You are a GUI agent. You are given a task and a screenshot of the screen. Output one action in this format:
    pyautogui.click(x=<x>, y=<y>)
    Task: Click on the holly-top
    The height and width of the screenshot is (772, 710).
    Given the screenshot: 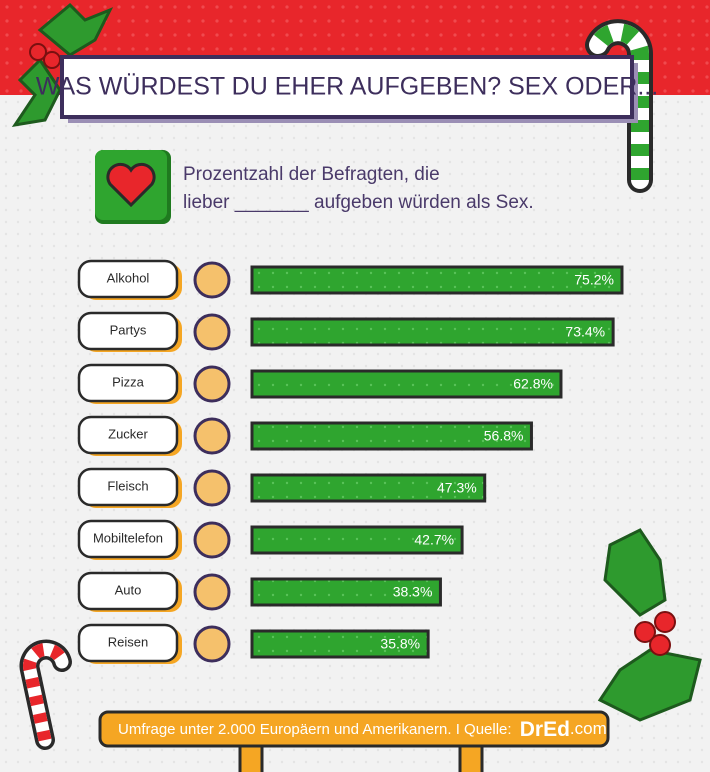 What is the action you would take?
    pyautogui.click(x=62, y=65)
    